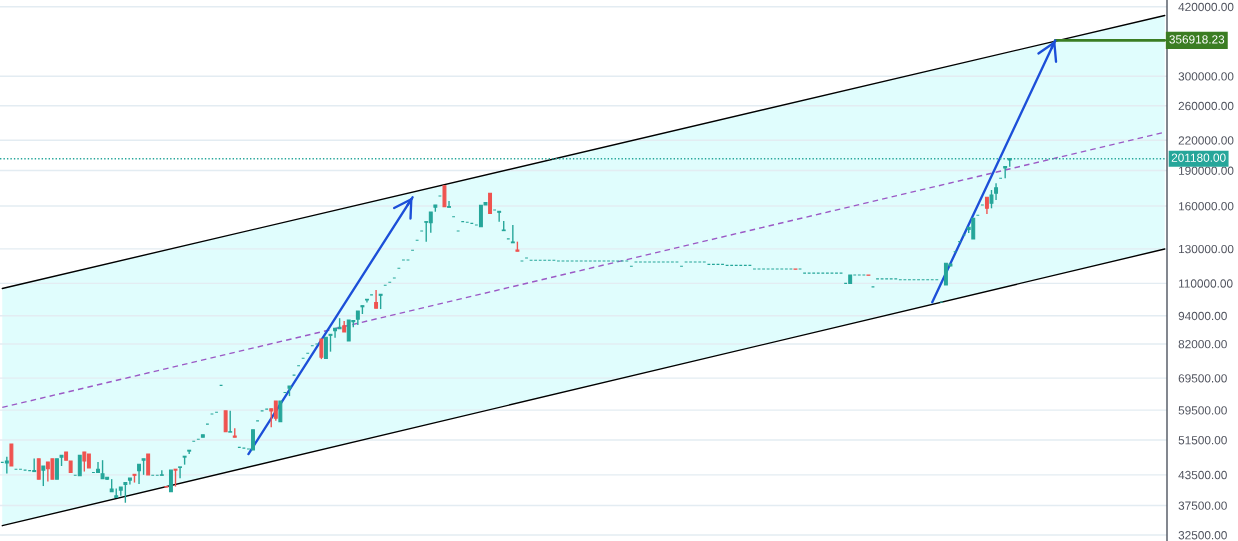 The width and height of the screenshot is (1238, 541). Describe the element at coordinates (1198, 157) in the screenshot. I see `ref-line-label: 201180.00` at that location.